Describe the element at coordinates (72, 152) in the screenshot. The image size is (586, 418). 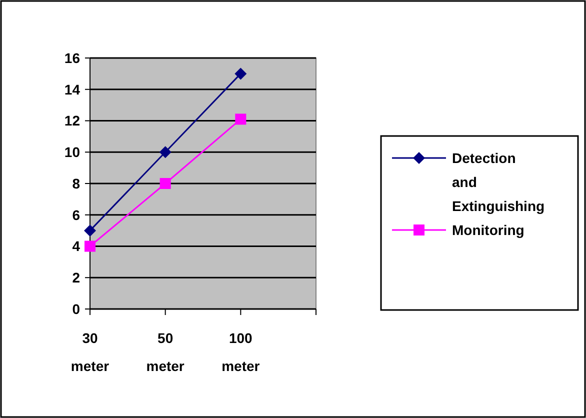
I see `y-tick-label: 10` at that location.